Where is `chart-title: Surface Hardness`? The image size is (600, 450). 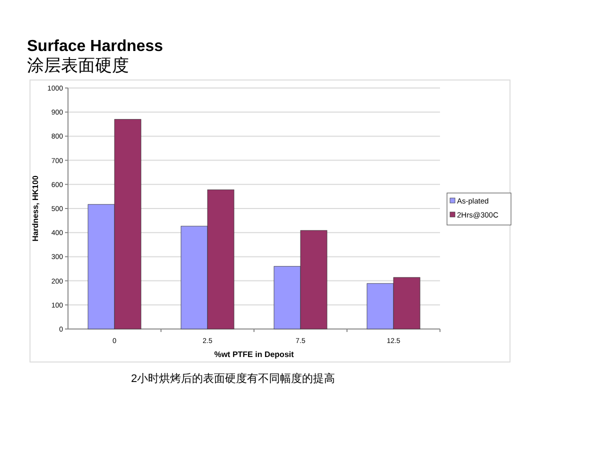 chart-title: Surface Hardness is located at coordinates (95, 46).